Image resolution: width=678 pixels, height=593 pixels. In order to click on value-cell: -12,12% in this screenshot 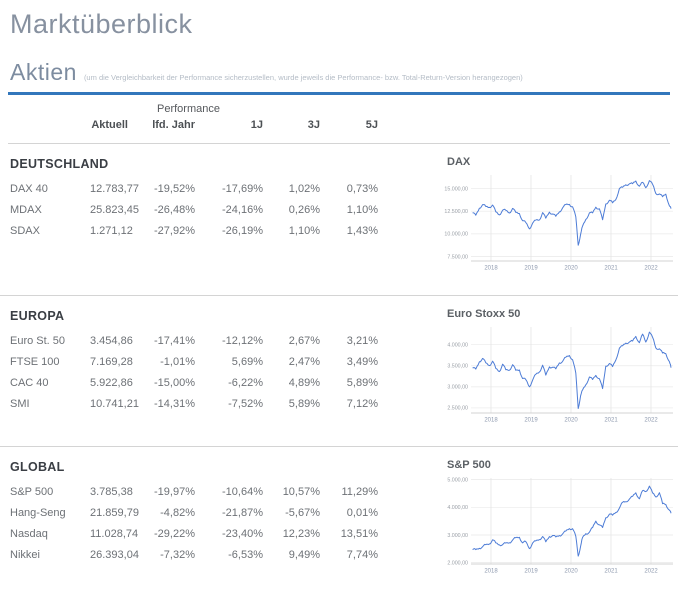, I will do `click(242, 341)`.